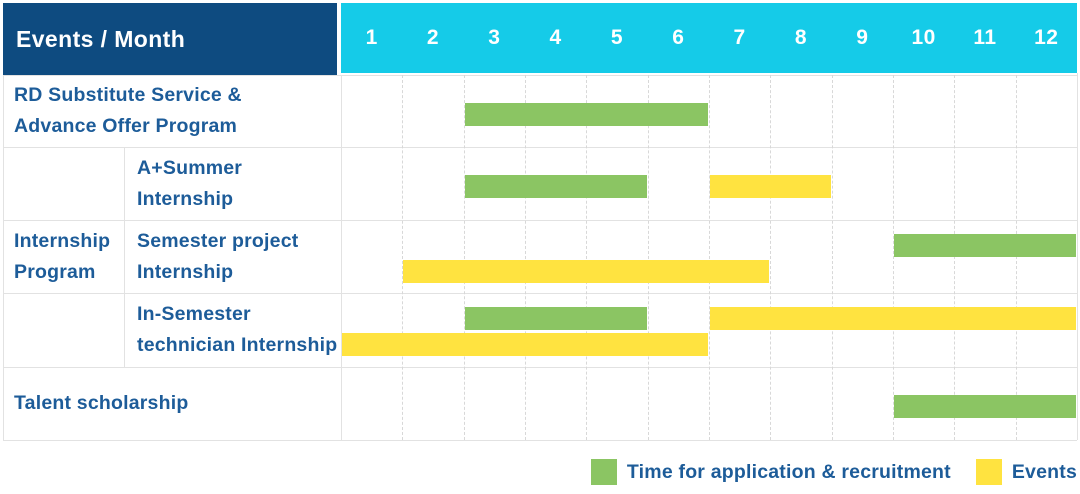 This screenshot has height=494, width=1080. What do you see at coordinates (494, 37) in the screenshot?
I see `month-header-cell-3: 3` at bounding box center [494, 37].